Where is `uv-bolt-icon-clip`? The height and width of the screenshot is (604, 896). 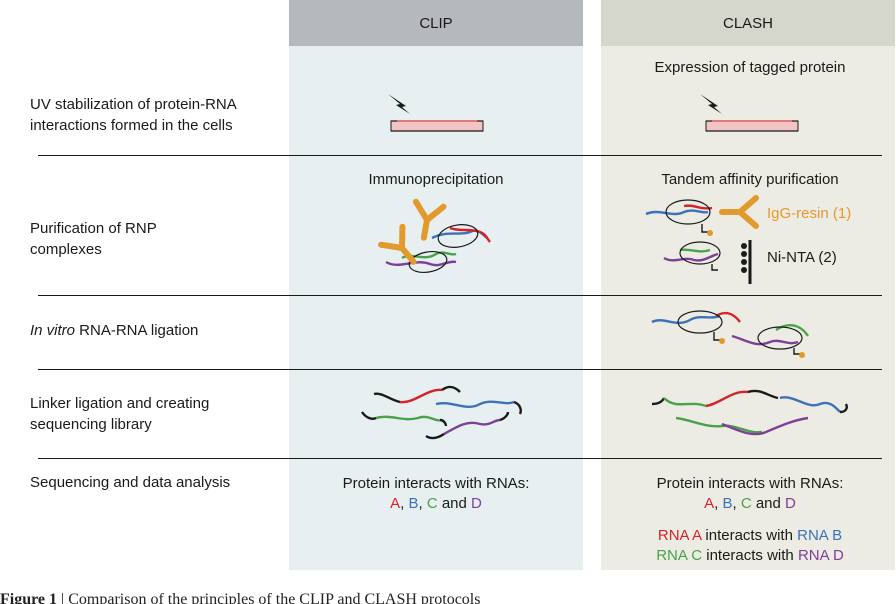 uv-bolt-icon-clip is located at coordinates (399, 104).